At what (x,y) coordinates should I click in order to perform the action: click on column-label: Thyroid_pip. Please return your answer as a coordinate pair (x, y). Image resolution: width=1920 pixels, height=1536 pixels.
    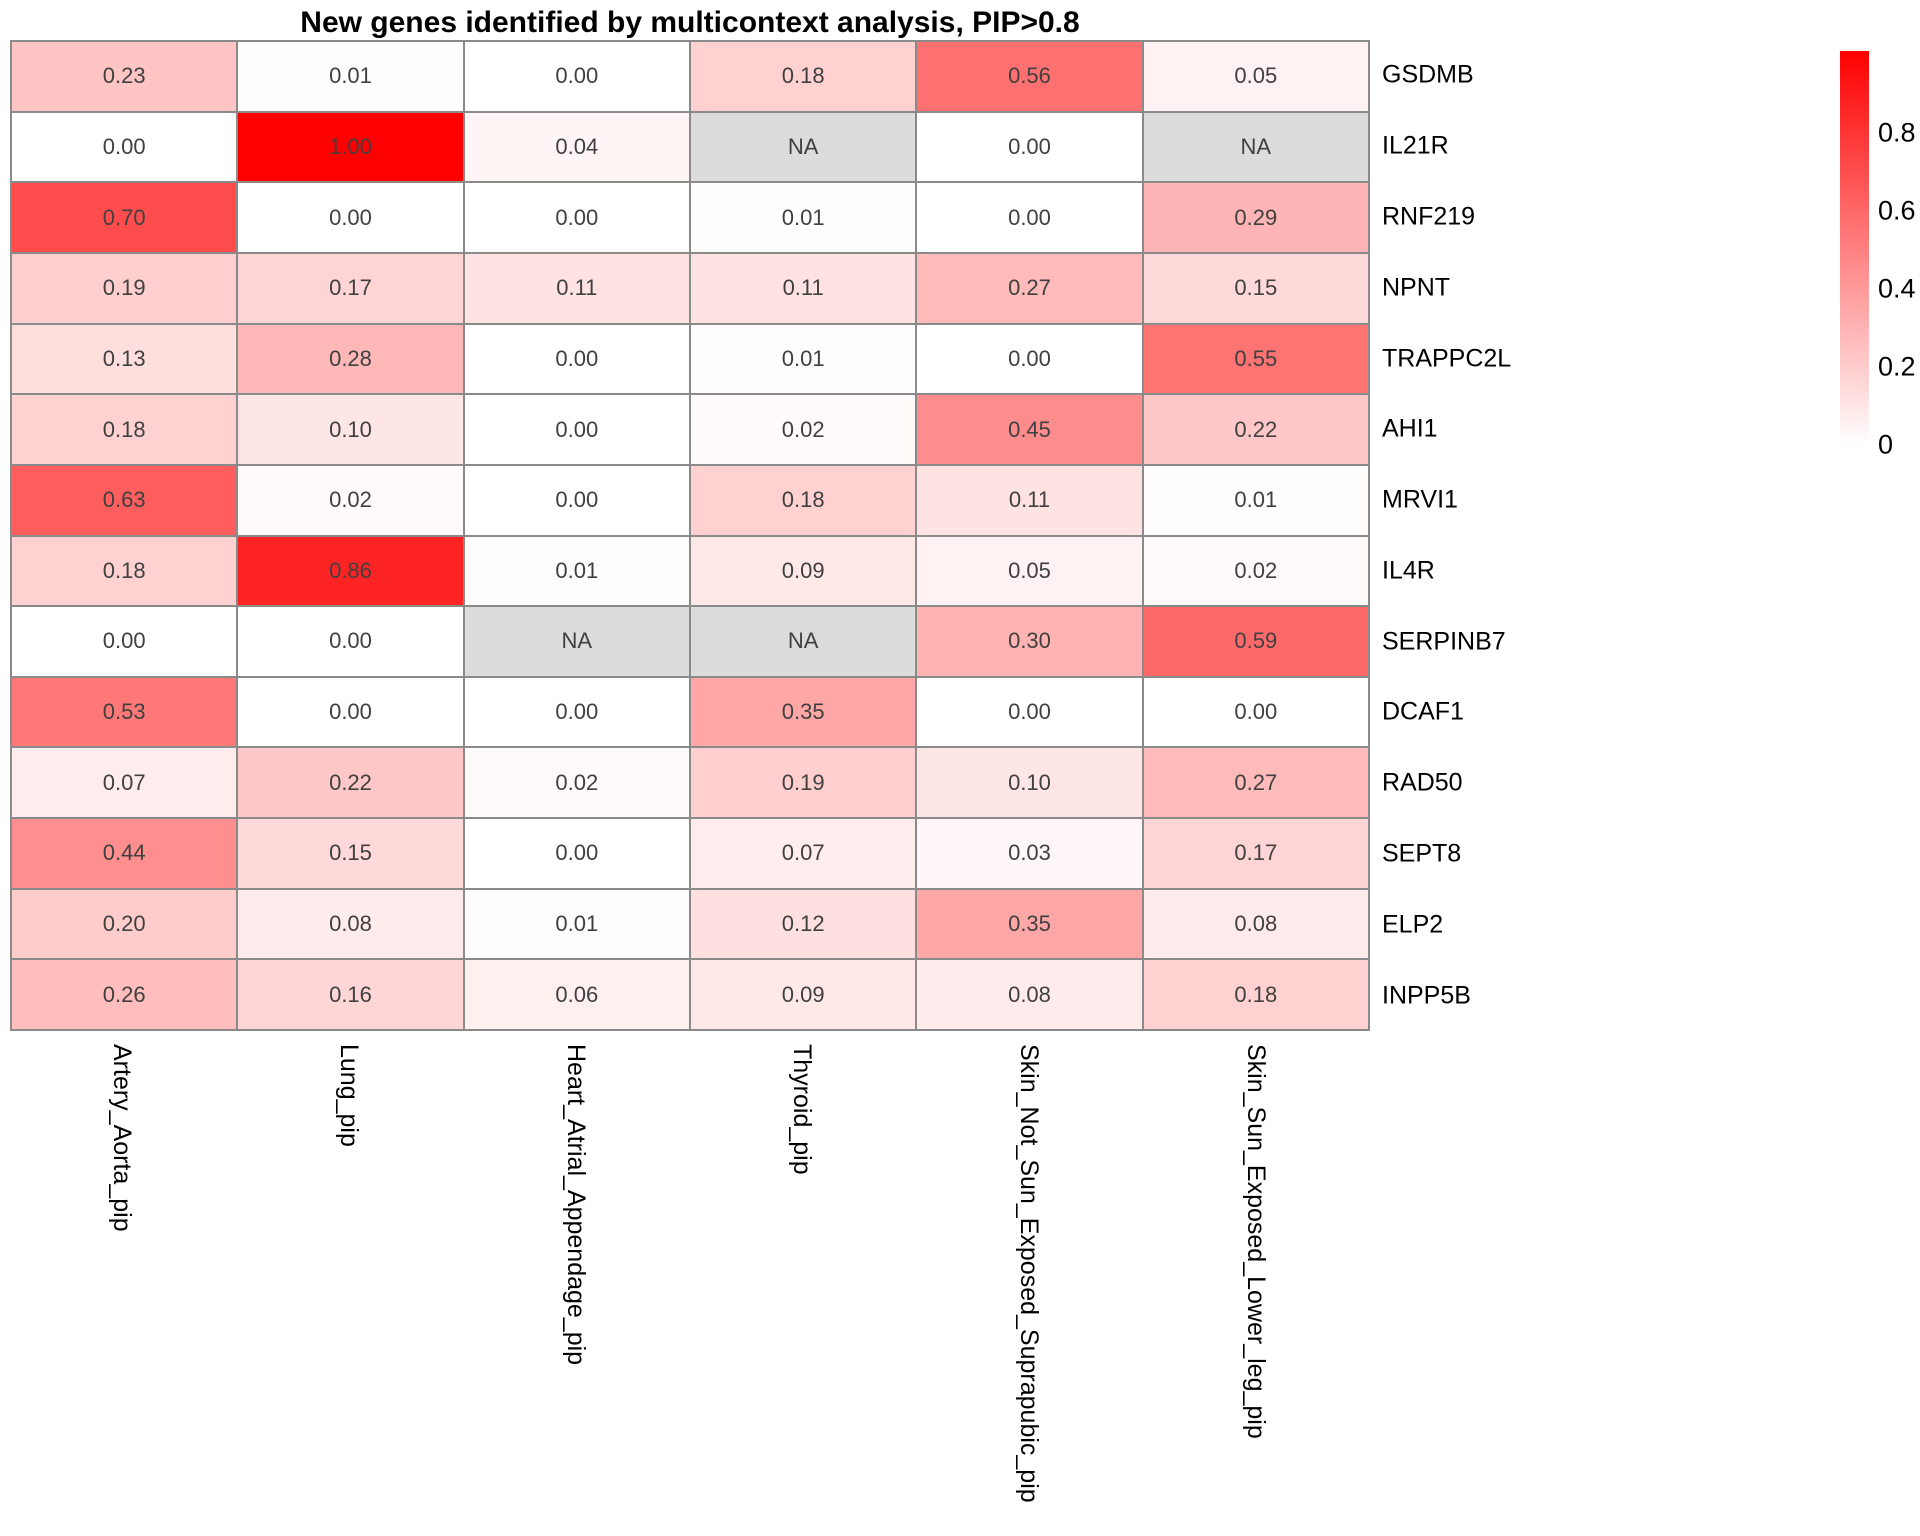
    Looking at the image, I should click on (802, 1109).